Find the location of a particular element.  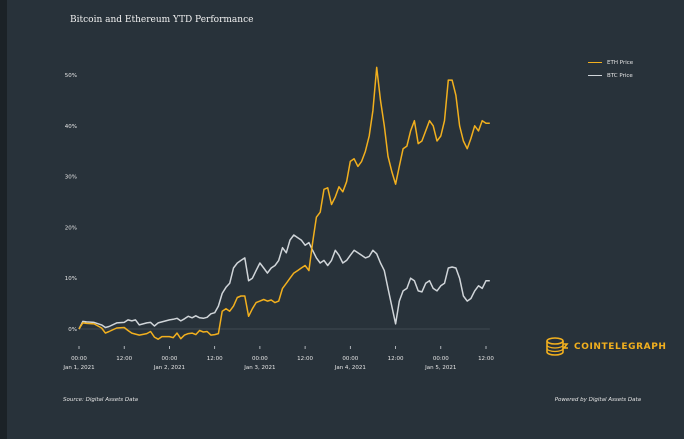

legend-item-eth: ETH Price is located at coordinates (610, 62).